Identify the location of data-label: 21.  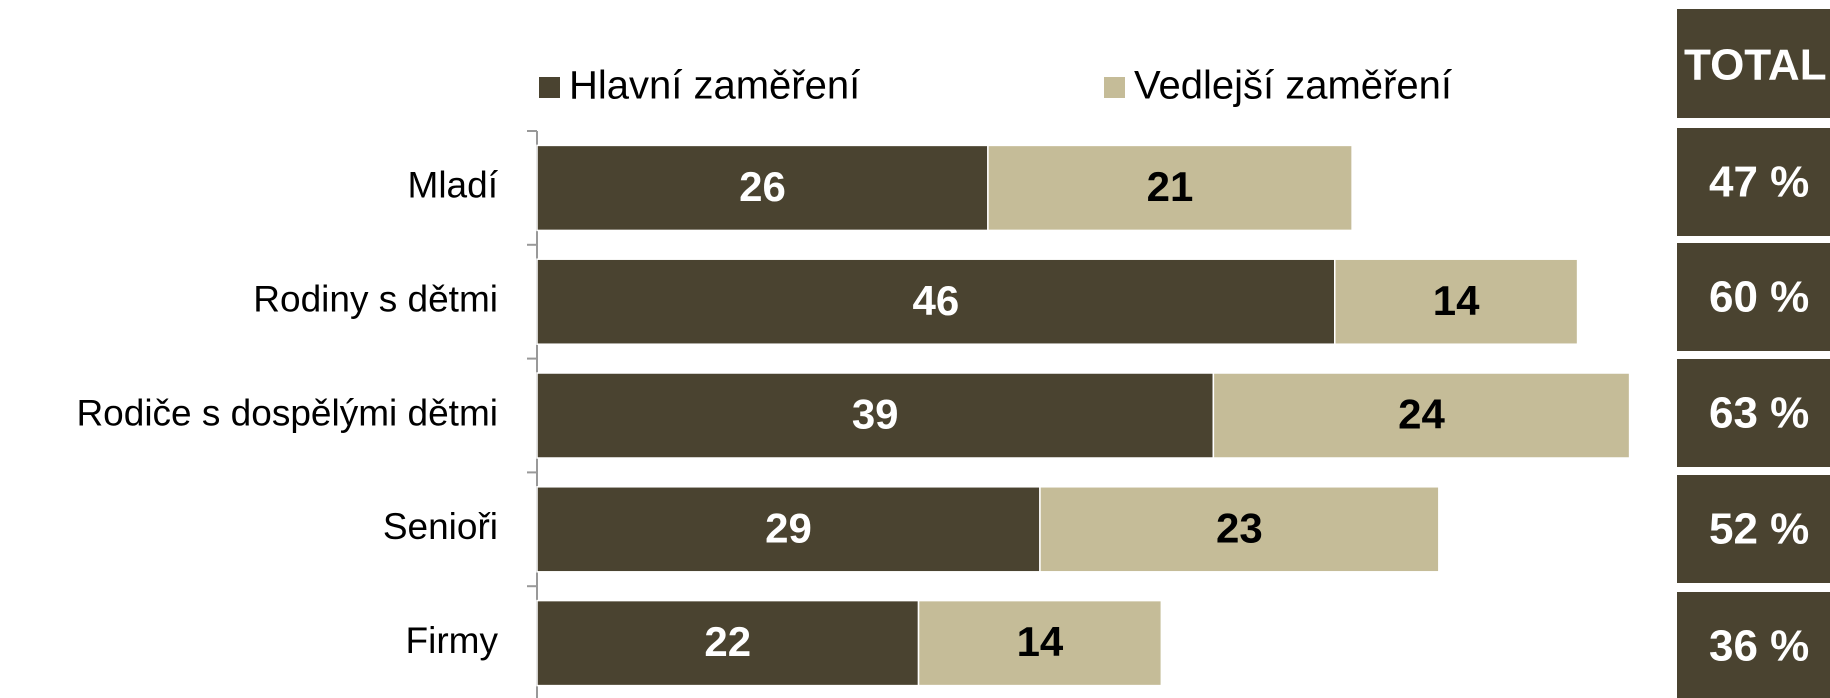
(1170, 186).